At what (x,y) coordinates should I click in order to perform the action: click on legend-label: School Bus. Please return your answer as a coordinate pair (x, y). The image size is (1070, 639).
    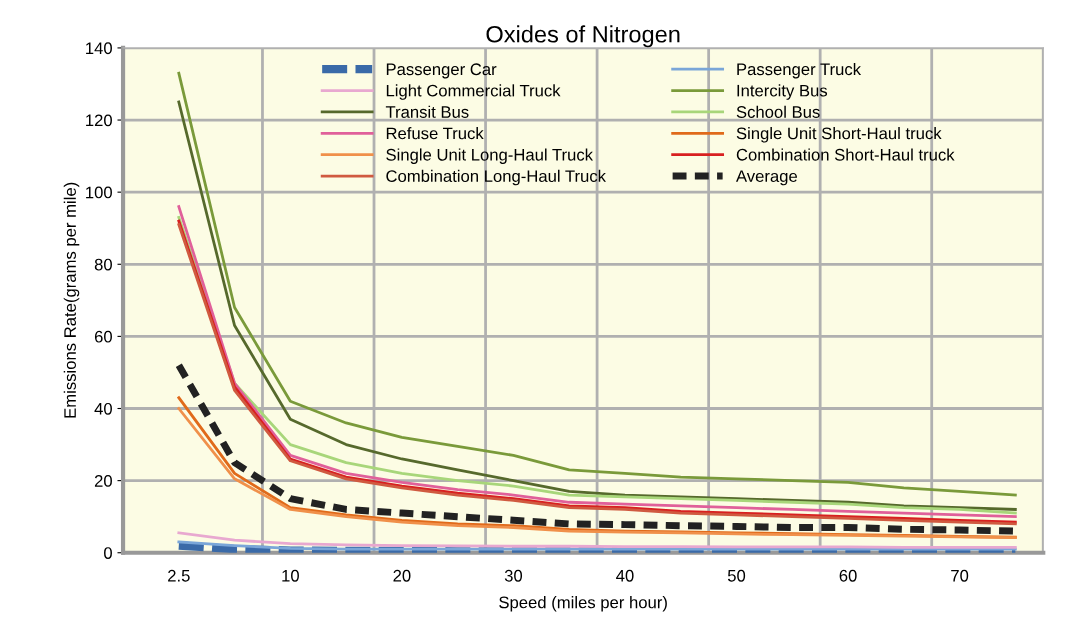
    Looking at the image, I should click on (778, 111).